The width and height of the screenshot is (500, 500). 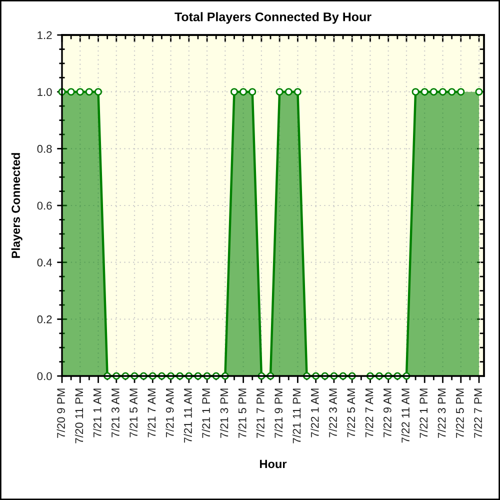 I want to click on x-tick-label: 7/21 11 PM, so click(x=296, y=416).